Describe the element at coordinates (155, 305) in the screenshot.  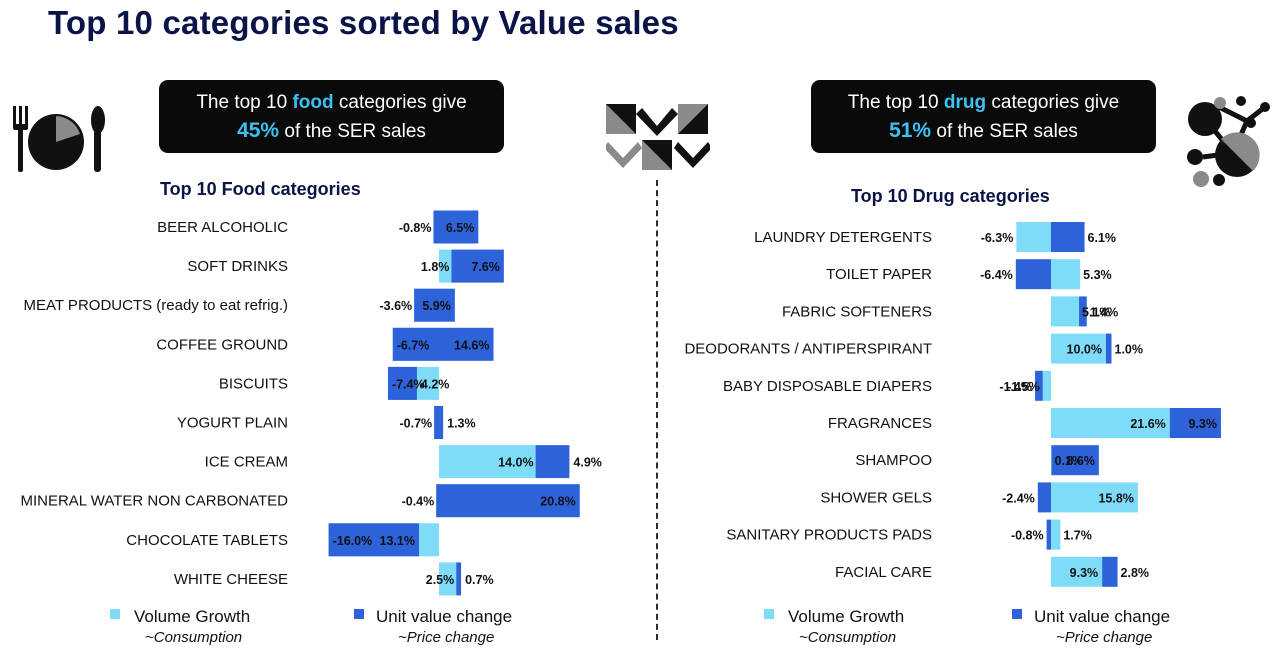
I see `food-category-label: MEAT PRODUCTS (ready to eat refrig.)` at that location.